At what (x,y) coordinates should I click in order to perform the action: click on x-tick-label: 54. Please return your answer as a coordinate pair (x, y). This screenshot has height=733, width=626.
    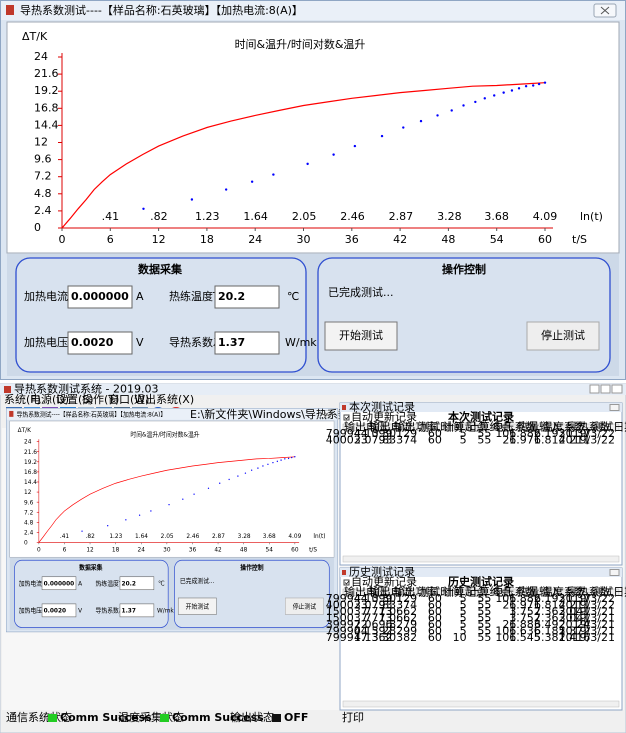
    Looking at the image, I should click on (497, 239).